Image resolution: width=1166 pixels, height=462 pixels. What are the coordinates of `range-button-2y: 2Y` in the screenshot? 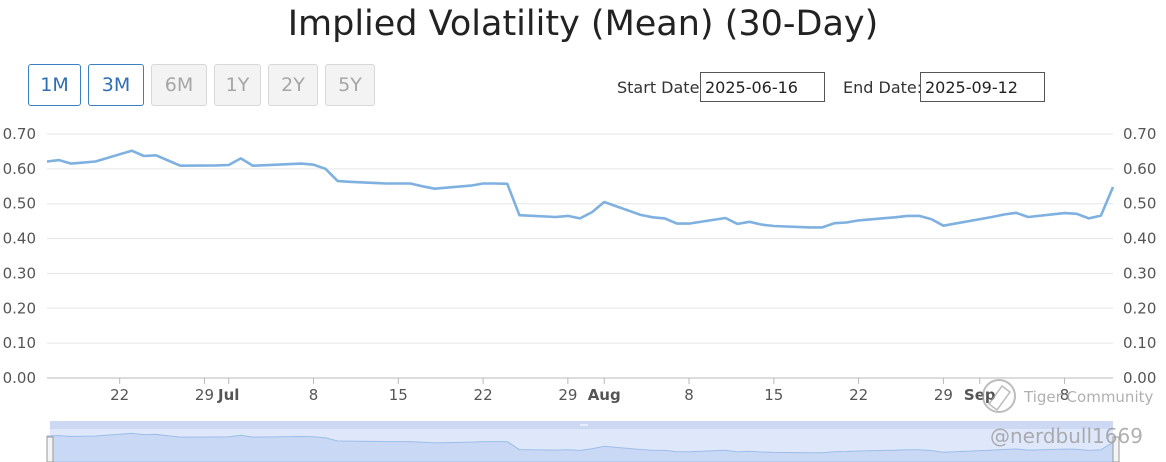 It's located at (293, 85).